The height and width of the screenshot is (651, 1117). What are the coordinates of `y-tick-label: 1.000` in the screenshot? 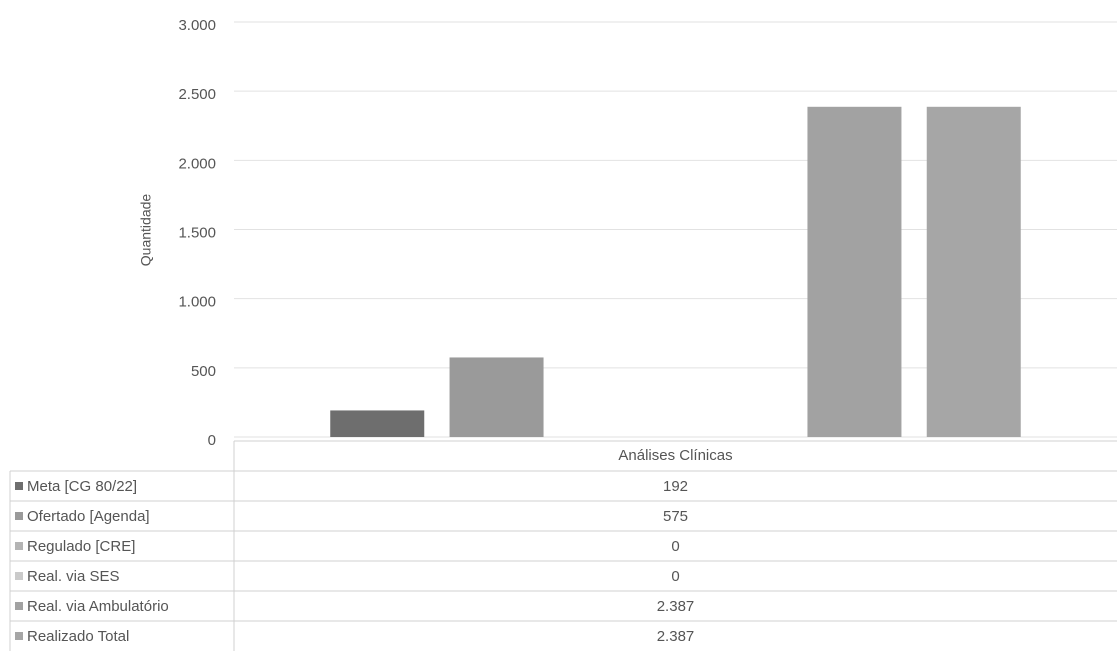 It's located at (197, 302).